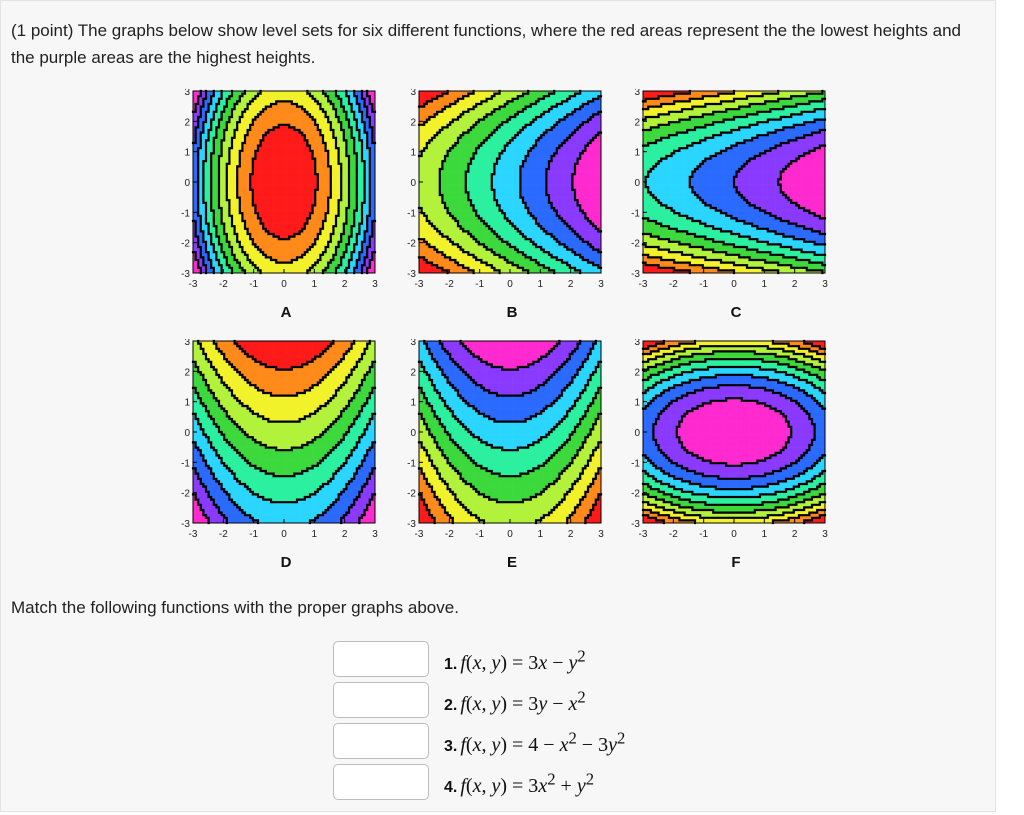 The height and width of the screenshot is (815, 1024). What do you see at coordinates (522, 660) in the screenshot?
I see `function-1-expression: f(x, y) = 3x − y2` at bounding box center [522, 660].